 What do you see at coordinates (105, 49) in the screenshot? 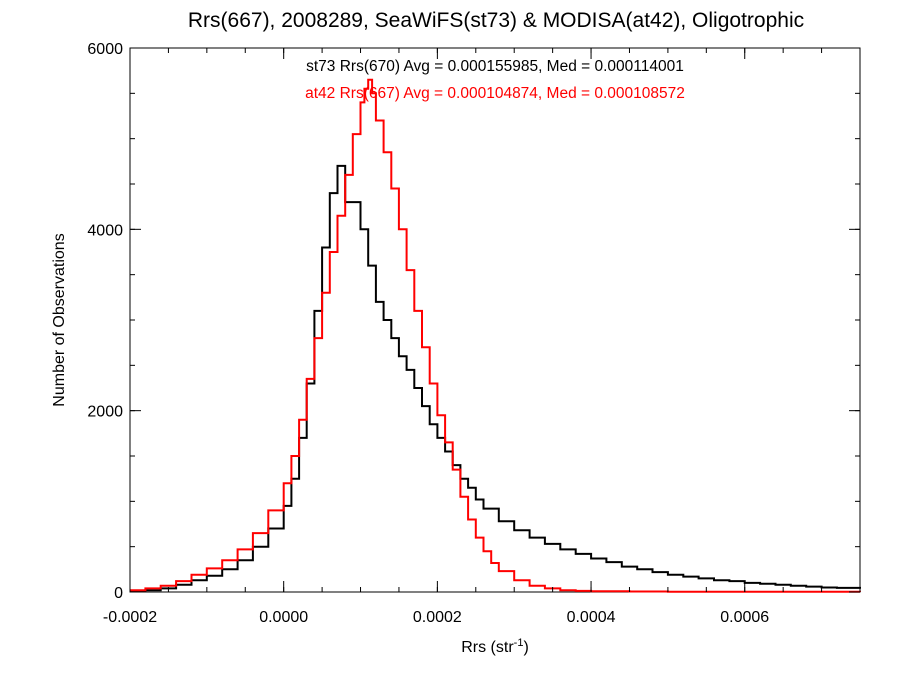
I see `y-tick-label: 6000` at bounding box center [105, 49].